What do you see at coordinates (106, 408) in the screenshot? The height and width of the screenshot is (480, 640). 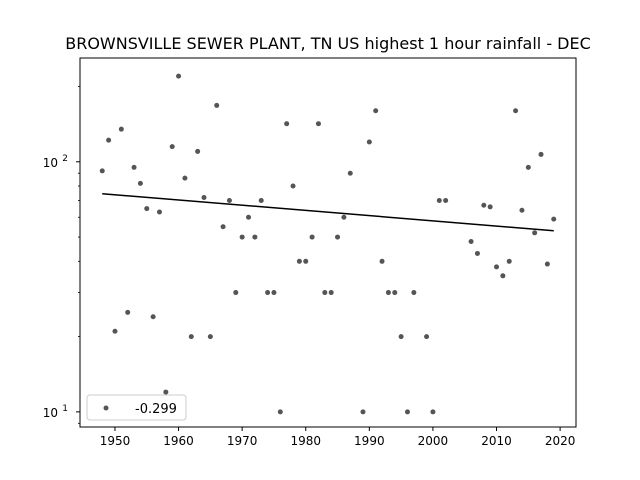 I see `legend-marker` at bounding box center [106, 408].